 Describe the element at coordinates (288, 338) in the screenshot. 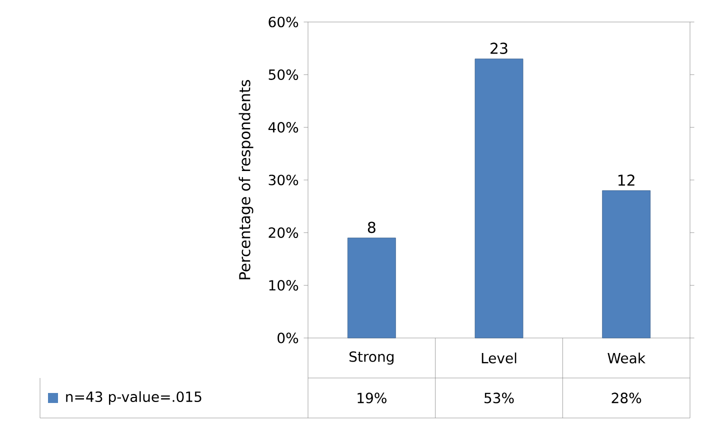

I see `y-tick-label: 0%` at that location.